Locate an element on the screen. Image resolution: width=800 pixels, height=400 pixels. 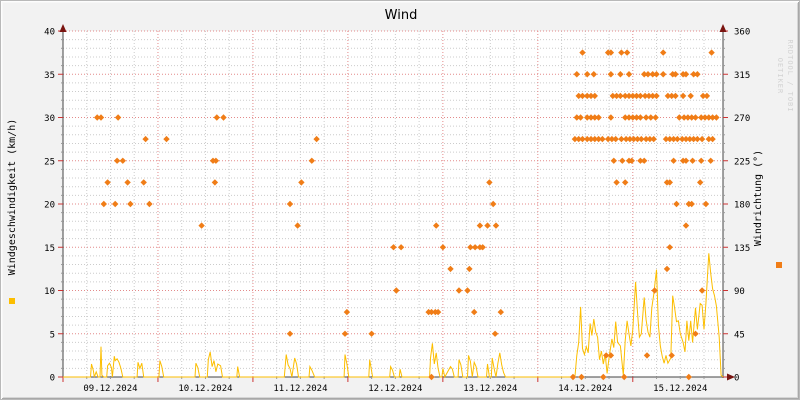
svg-text: 270 is located at coordinates (742, 119).